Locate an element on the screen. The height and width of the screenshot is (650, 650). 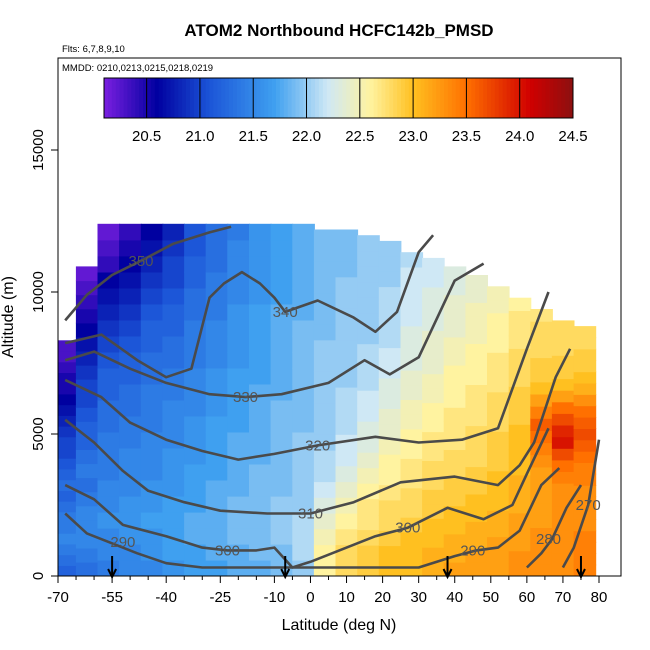
contour-label: 320 is located at coordinates (317, 445).